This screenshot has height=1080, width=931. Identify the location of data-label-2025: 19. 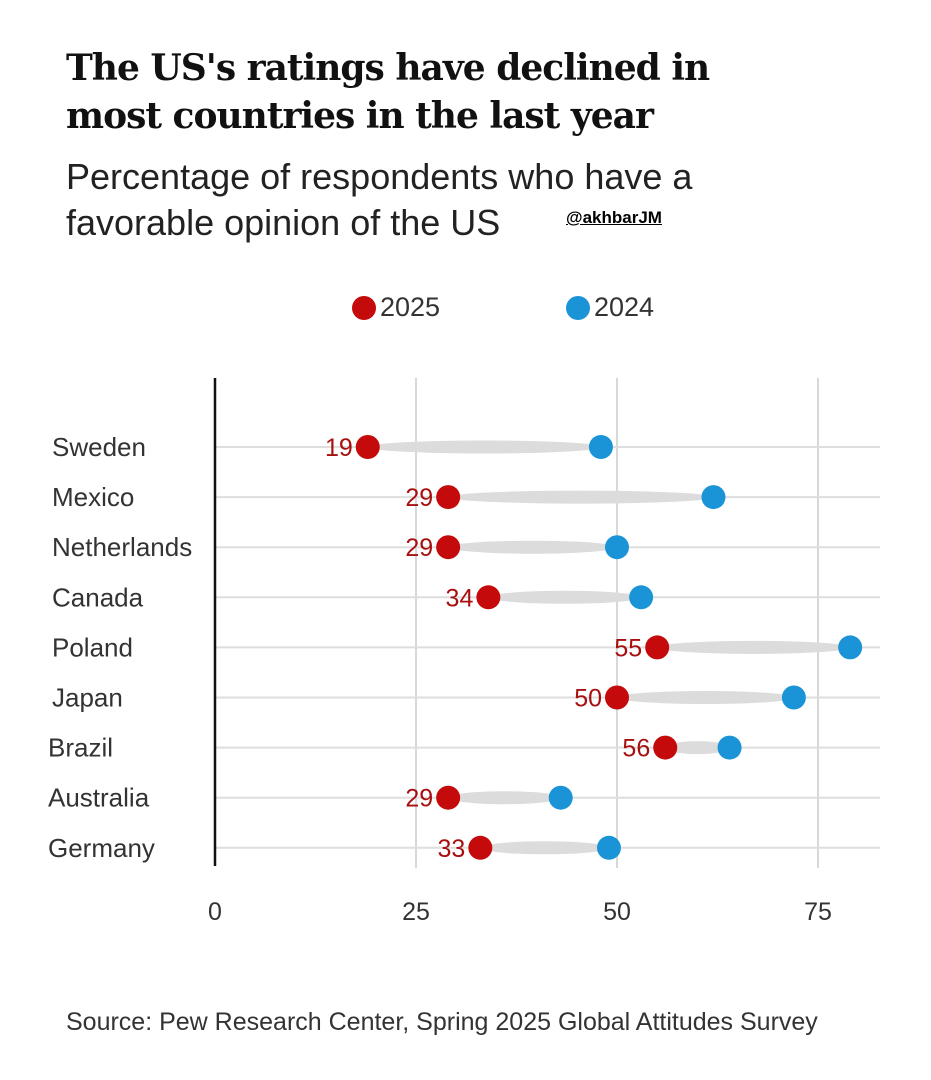
(339, 448).